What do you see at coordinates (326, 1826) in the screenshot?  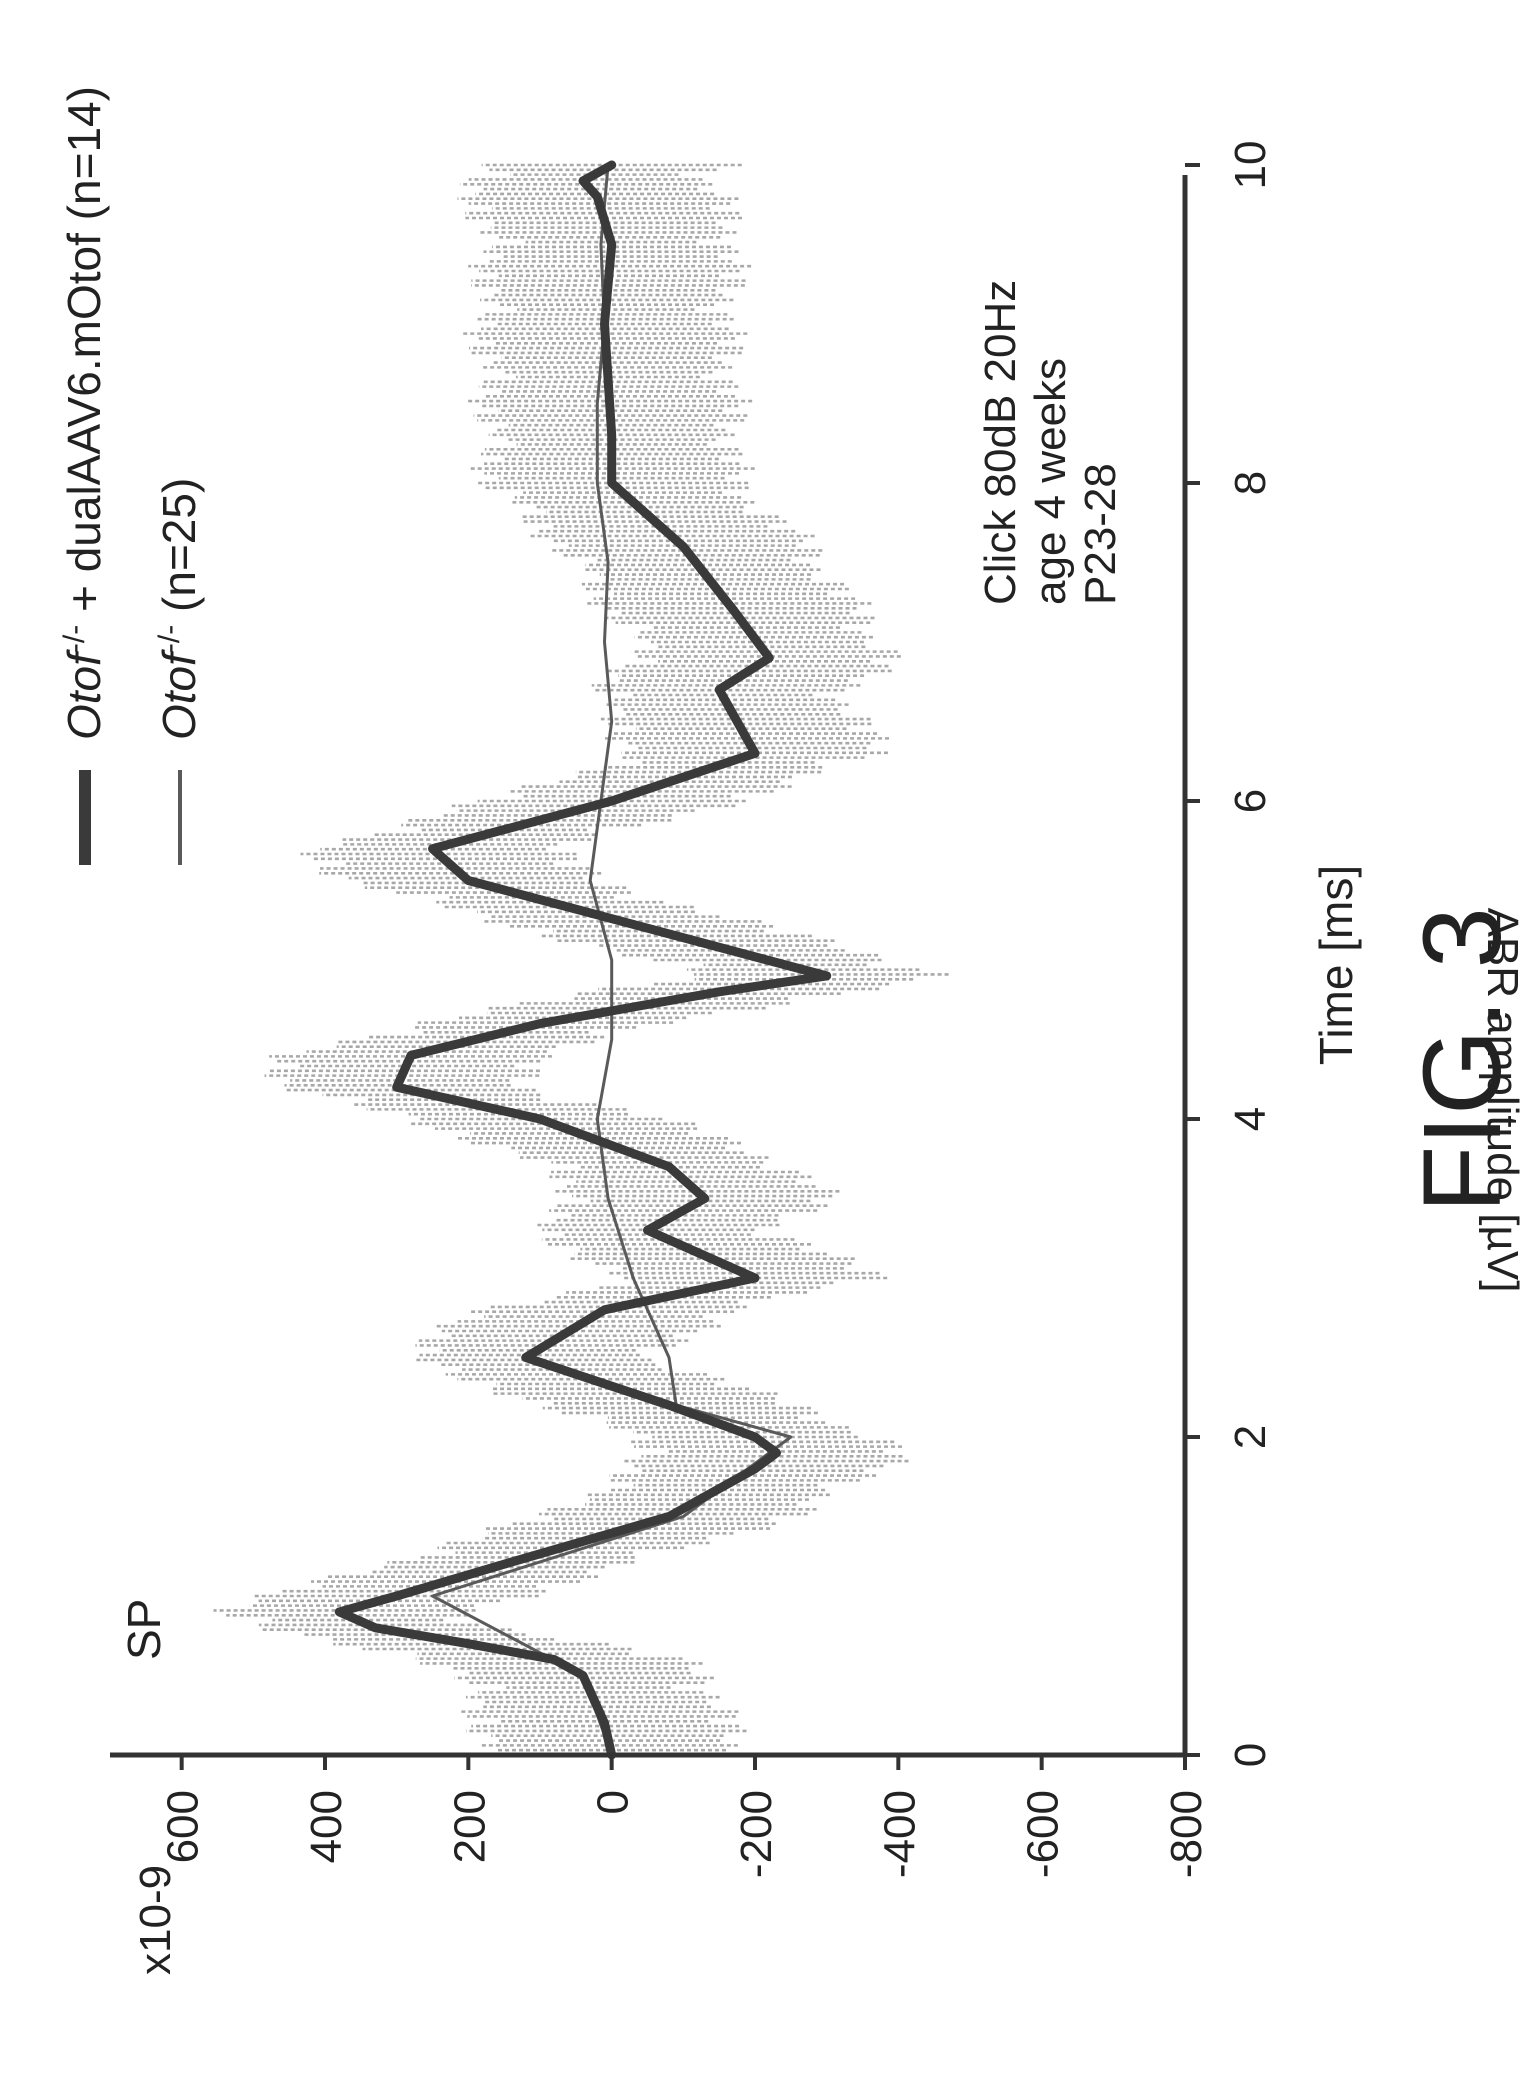 I see `y-tick-label: 400` at bounding box center [326, 1826].